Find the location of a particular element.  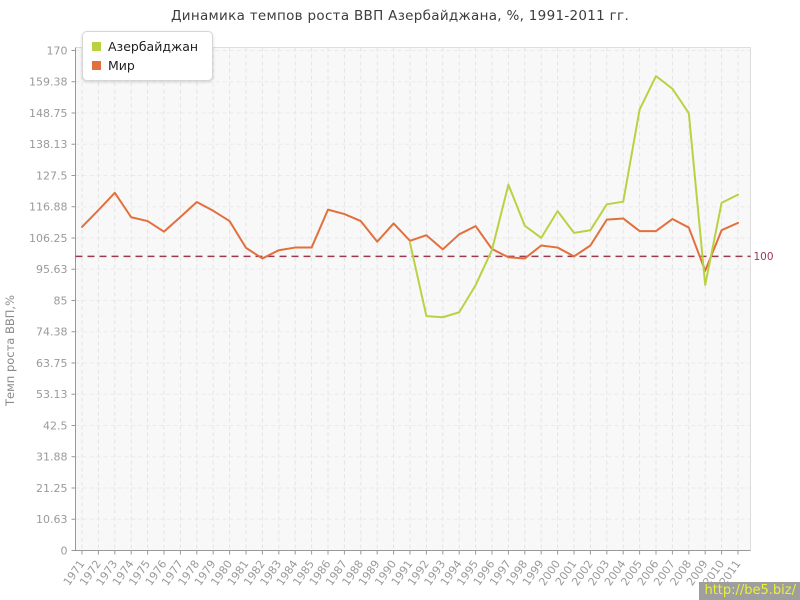

y-tick-label: 95.63 is located at coordinates (52, 269).